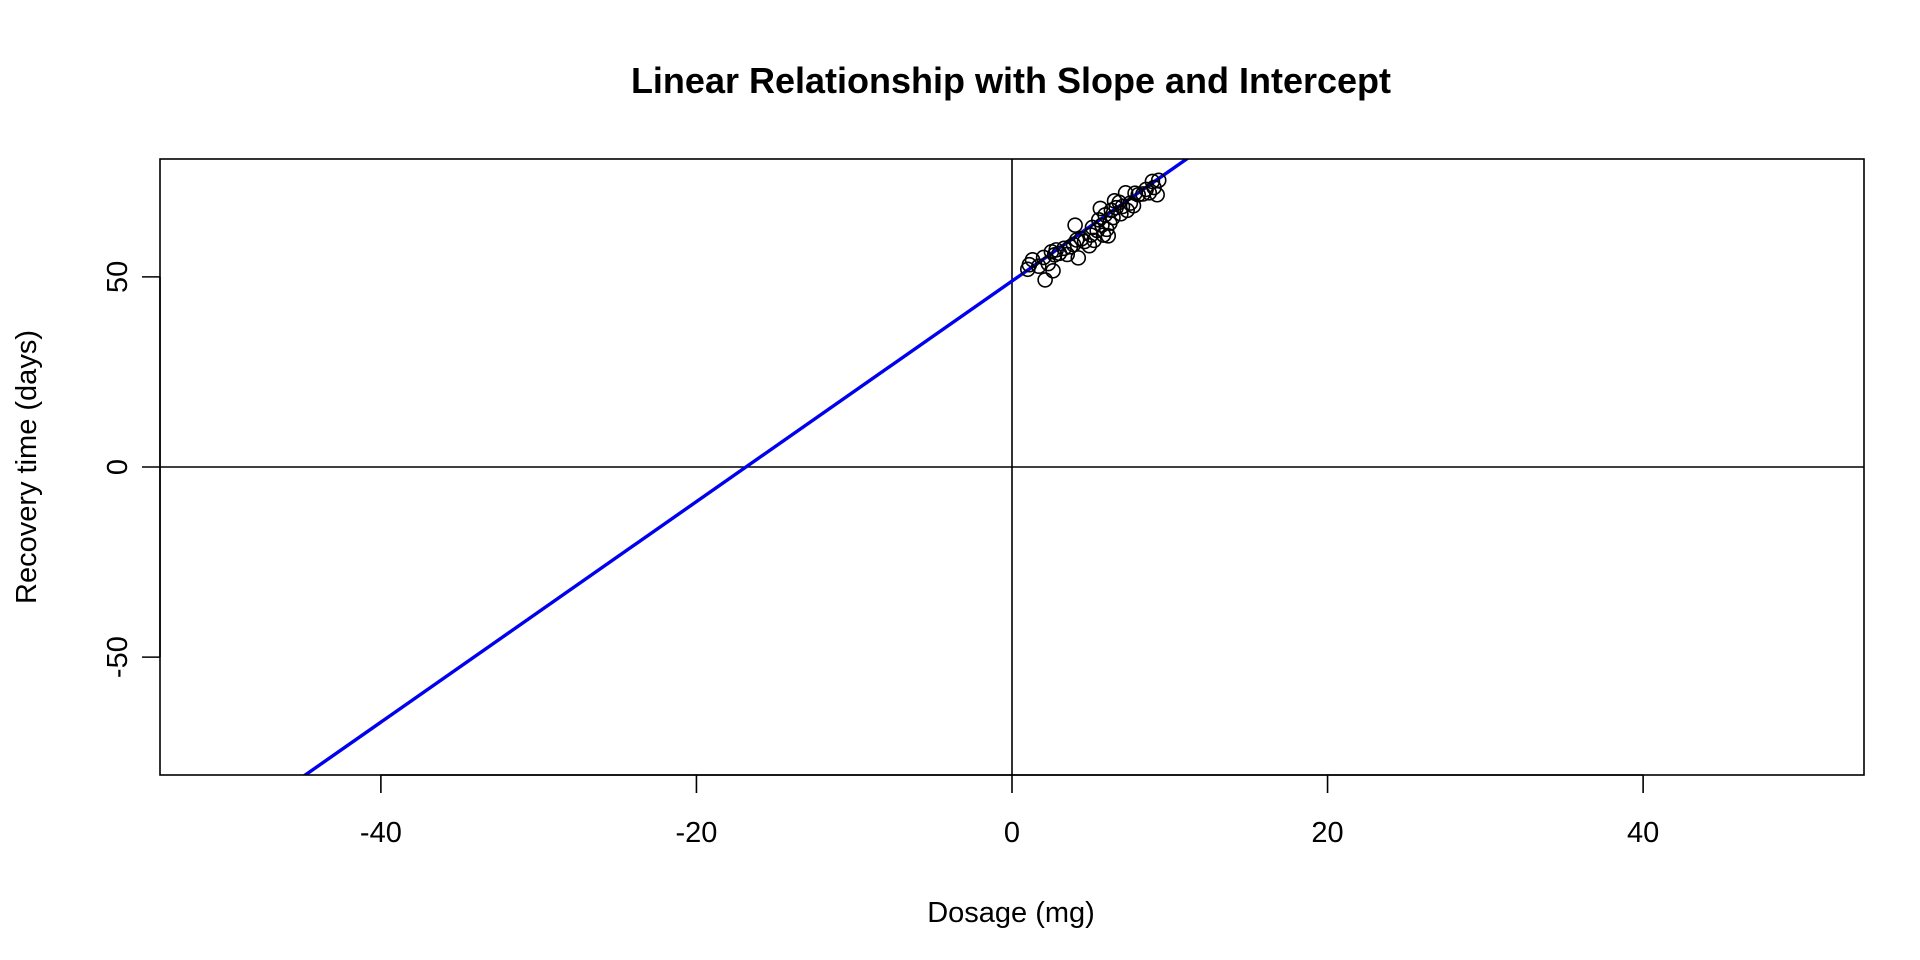  I want to click on x-tick-label--40: -40, so click(381, 833).